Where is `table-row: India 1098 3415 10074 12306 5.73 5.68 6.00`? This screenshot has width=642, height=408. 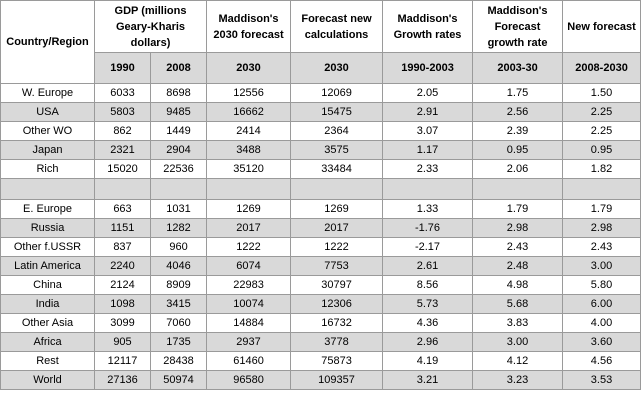 table-row: India 1098 3415 10074 12306 5.73 5.68 6.00 is located at coordinates (321, 304).